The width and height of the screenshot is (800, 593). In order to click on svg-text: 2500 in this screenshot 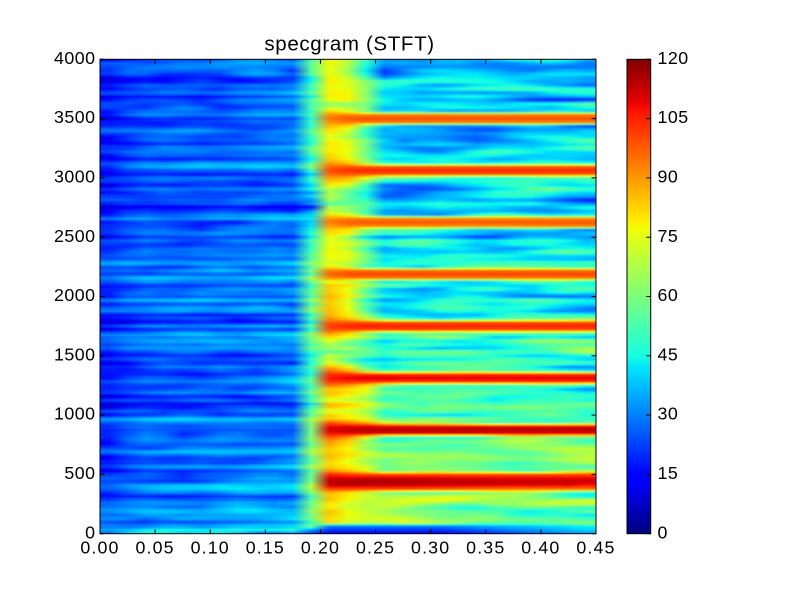, I will do `click(75, 236)`.